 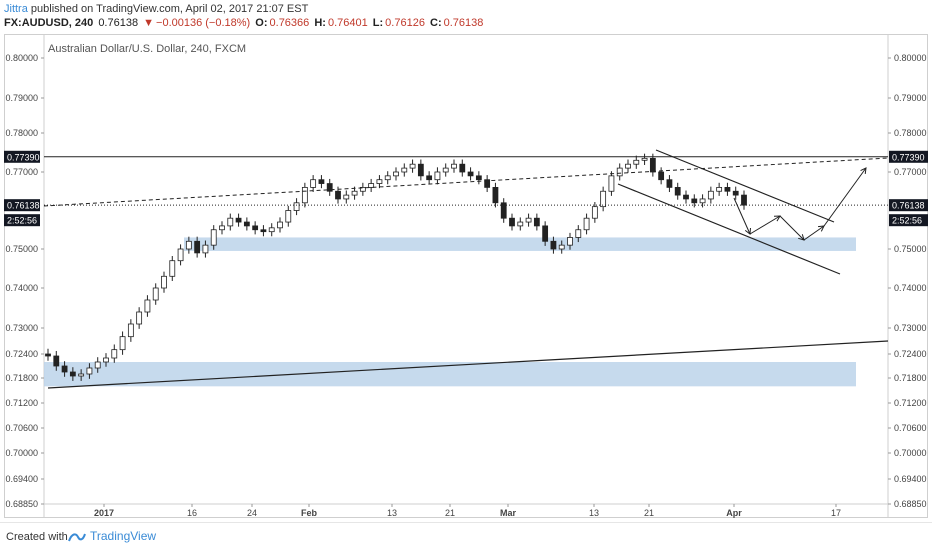 I want to click on price-tag-left: 2:52:56, so click(x=22, y=221).